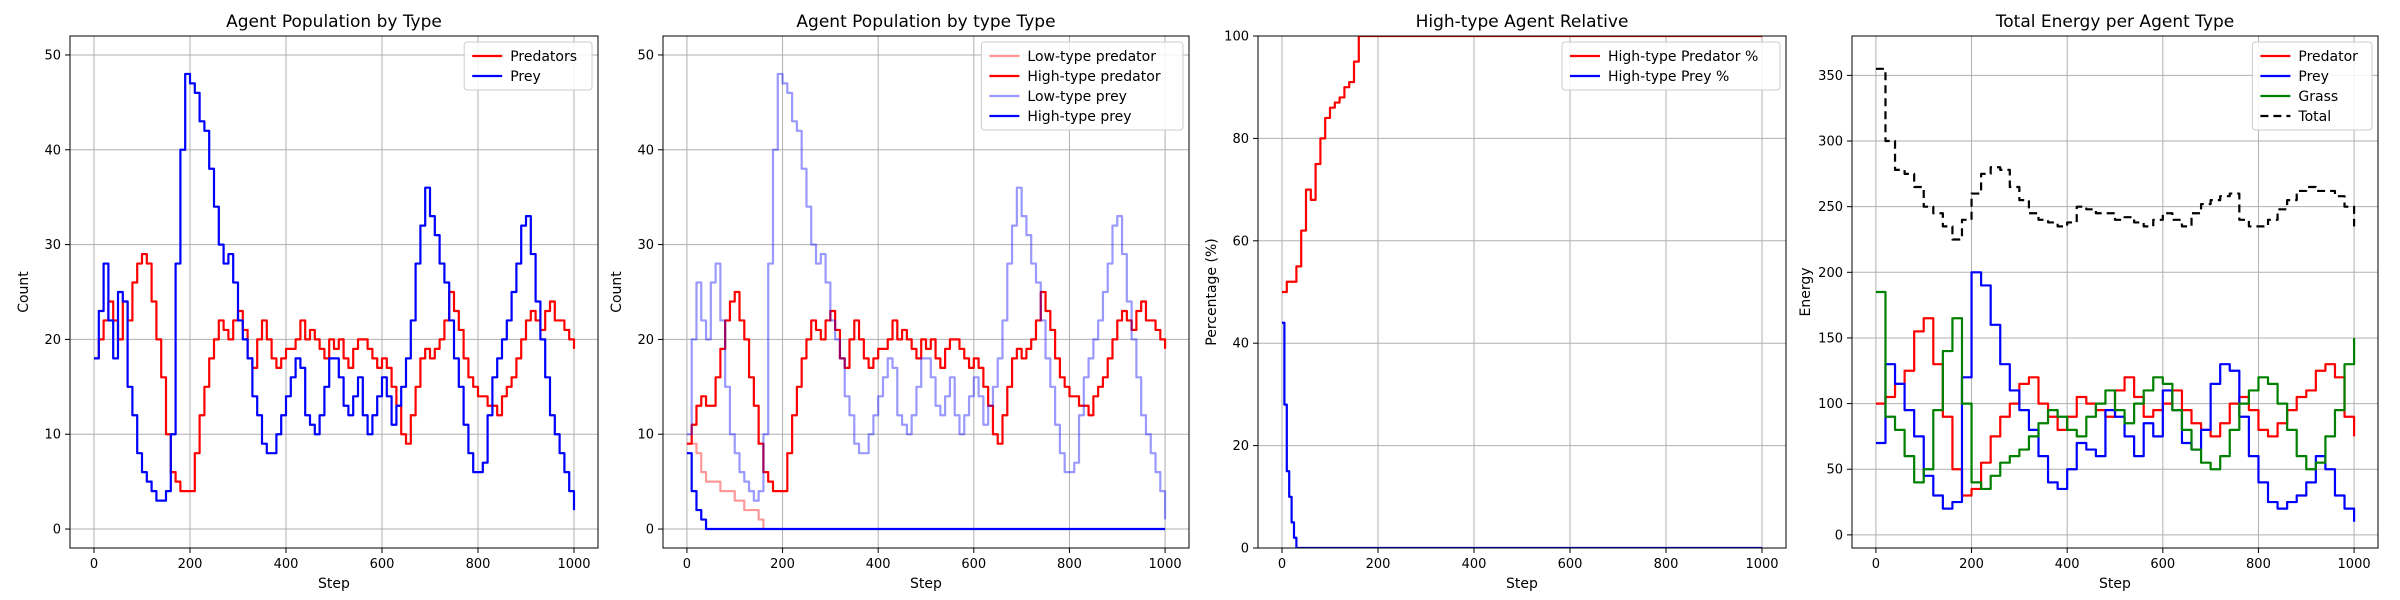  What do you see at coordinates (1830, 338) in the screenshot?
I see `y-tick-label: 150` at bounding box center [1830, 338].